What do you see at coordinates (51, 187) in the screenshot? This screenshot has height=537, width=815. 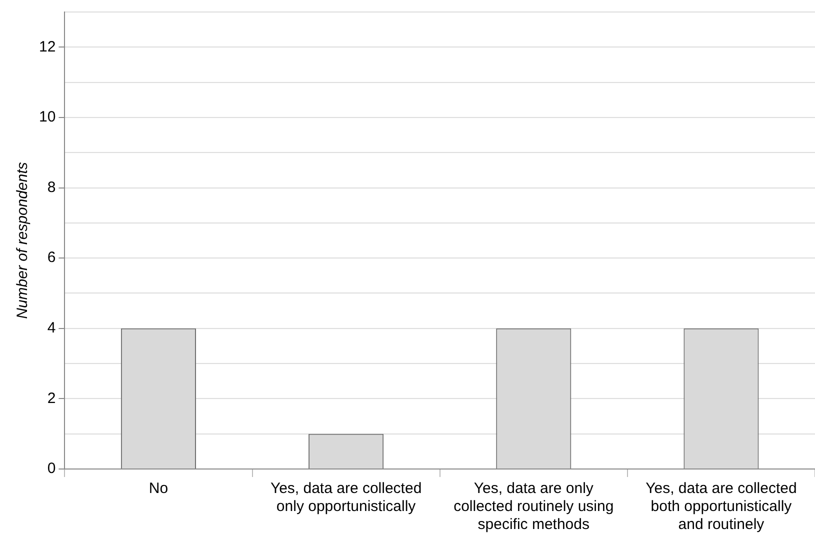 I see `y-tick-label: 8` at bounding box center [51, 187].